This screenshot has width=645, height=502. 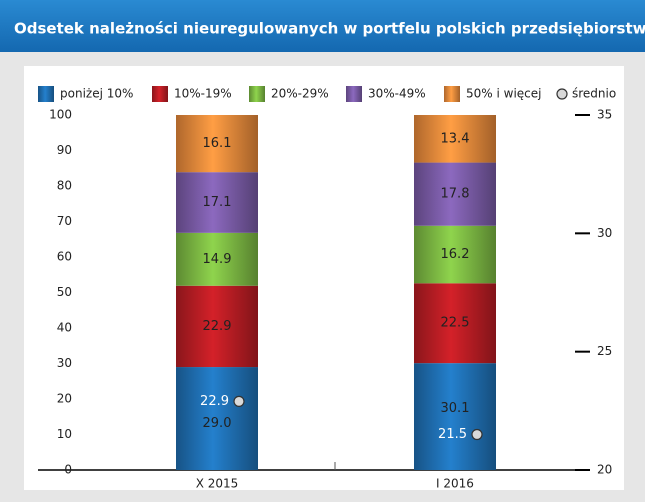 I want to click on x-tick-label: I 2016, so click(x=455, y=484).